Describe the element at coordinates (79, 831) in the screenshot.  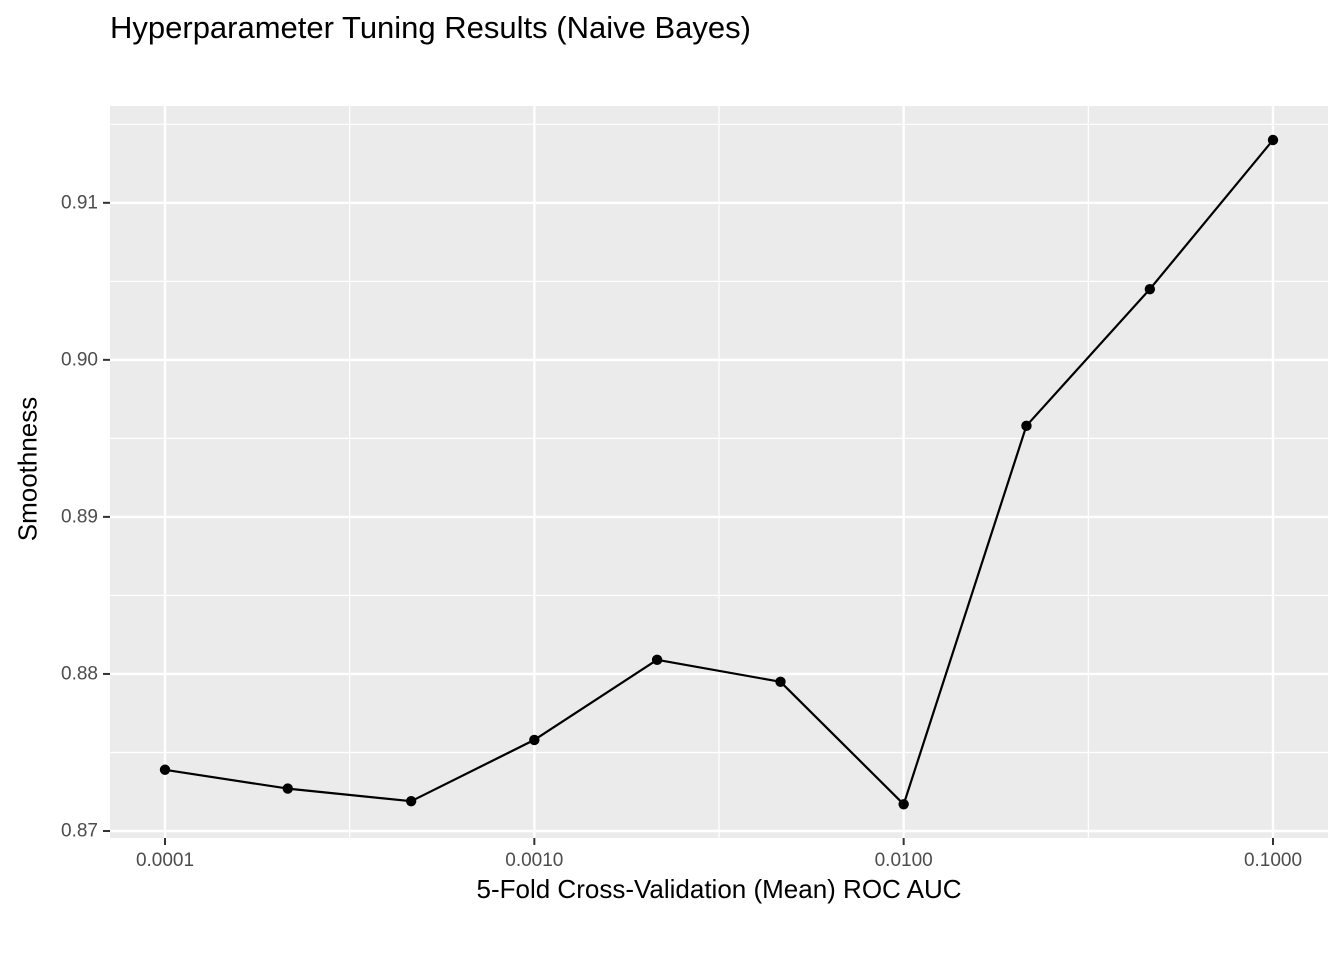
I see `y-tick-label: 0.87` at that location.